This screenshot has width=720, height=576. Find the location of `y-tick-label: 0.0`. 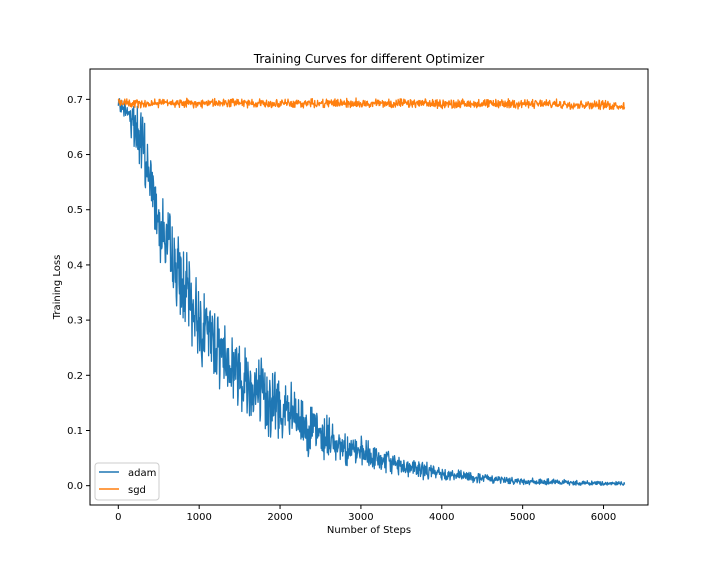

y-tick-label: 0.0 is located at coordinates (75, 486).